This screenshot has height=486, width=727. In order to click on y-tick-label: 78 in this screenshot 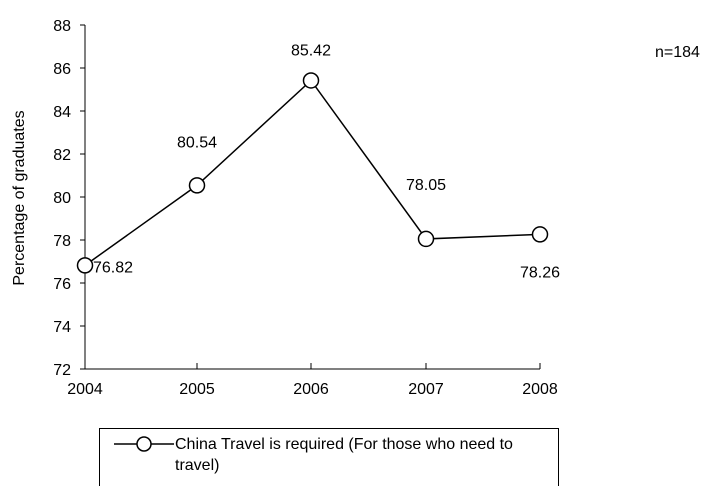, I will do `click(62, 241)`.